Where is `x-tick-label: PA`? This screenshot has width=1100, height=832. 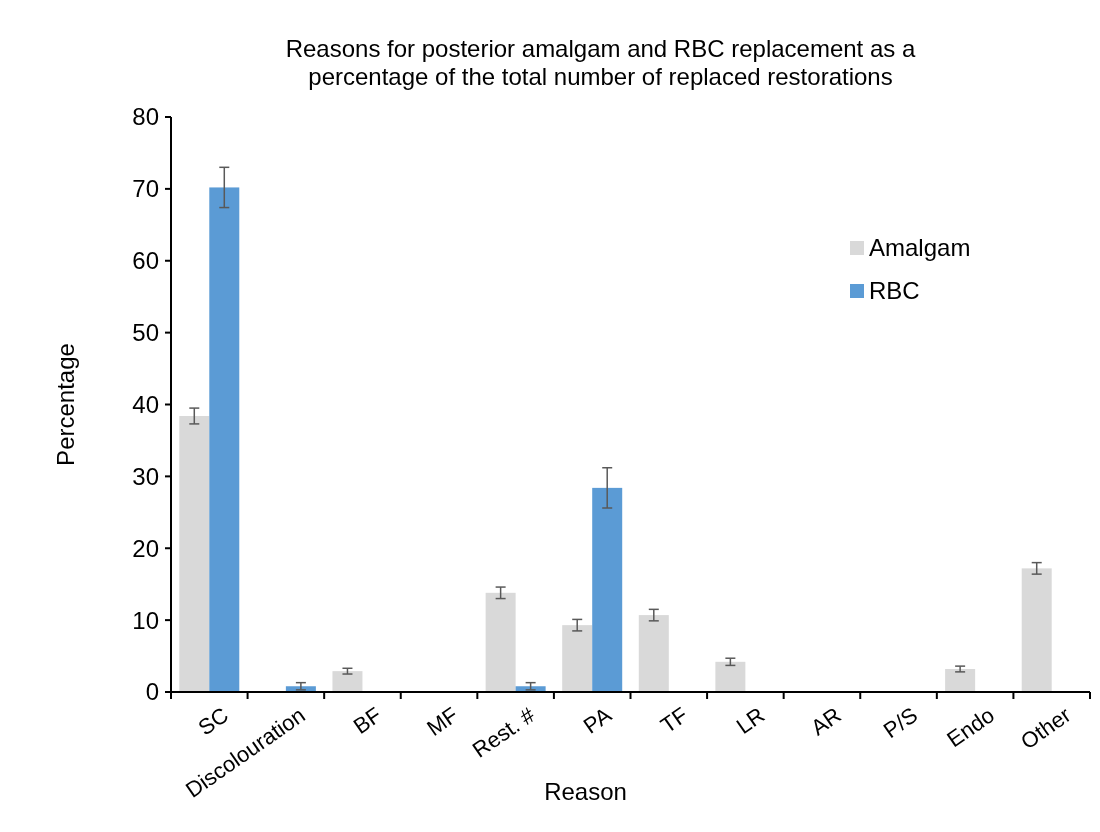
x-tick-label: PA is located at coordinates (597, 720).